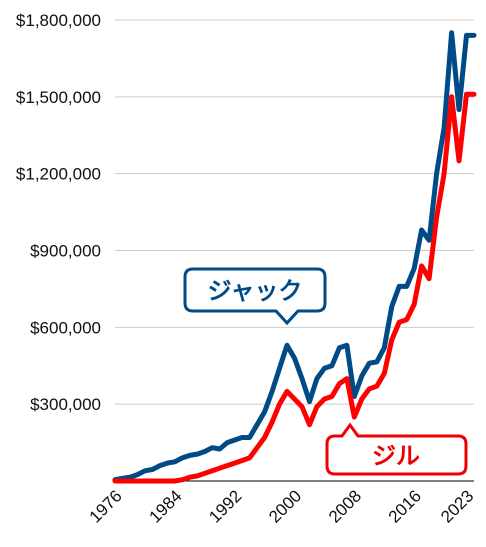 Image resolution: width=486 pixels, height=547 pixels. Describe the element at coordinates (65, 327) in the screenshot. I see `y-tick-label: $600,000` at that location.